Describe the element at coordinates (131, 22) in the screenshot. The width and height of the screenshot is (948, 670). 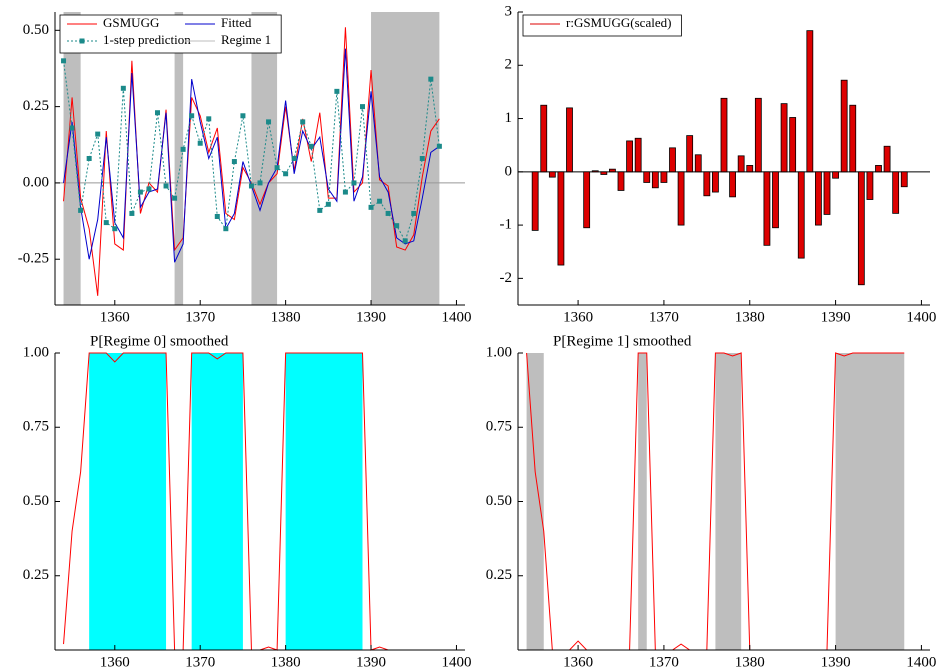
I see `legend-label: GSMUGG` at that location.